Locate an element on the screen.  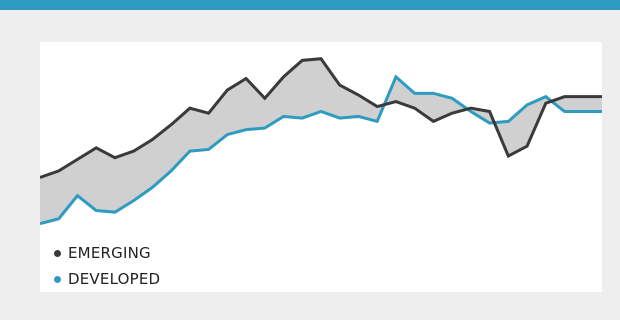
chart-legend: EMERGING DEVELOPED is located at coordinates (107, 266).